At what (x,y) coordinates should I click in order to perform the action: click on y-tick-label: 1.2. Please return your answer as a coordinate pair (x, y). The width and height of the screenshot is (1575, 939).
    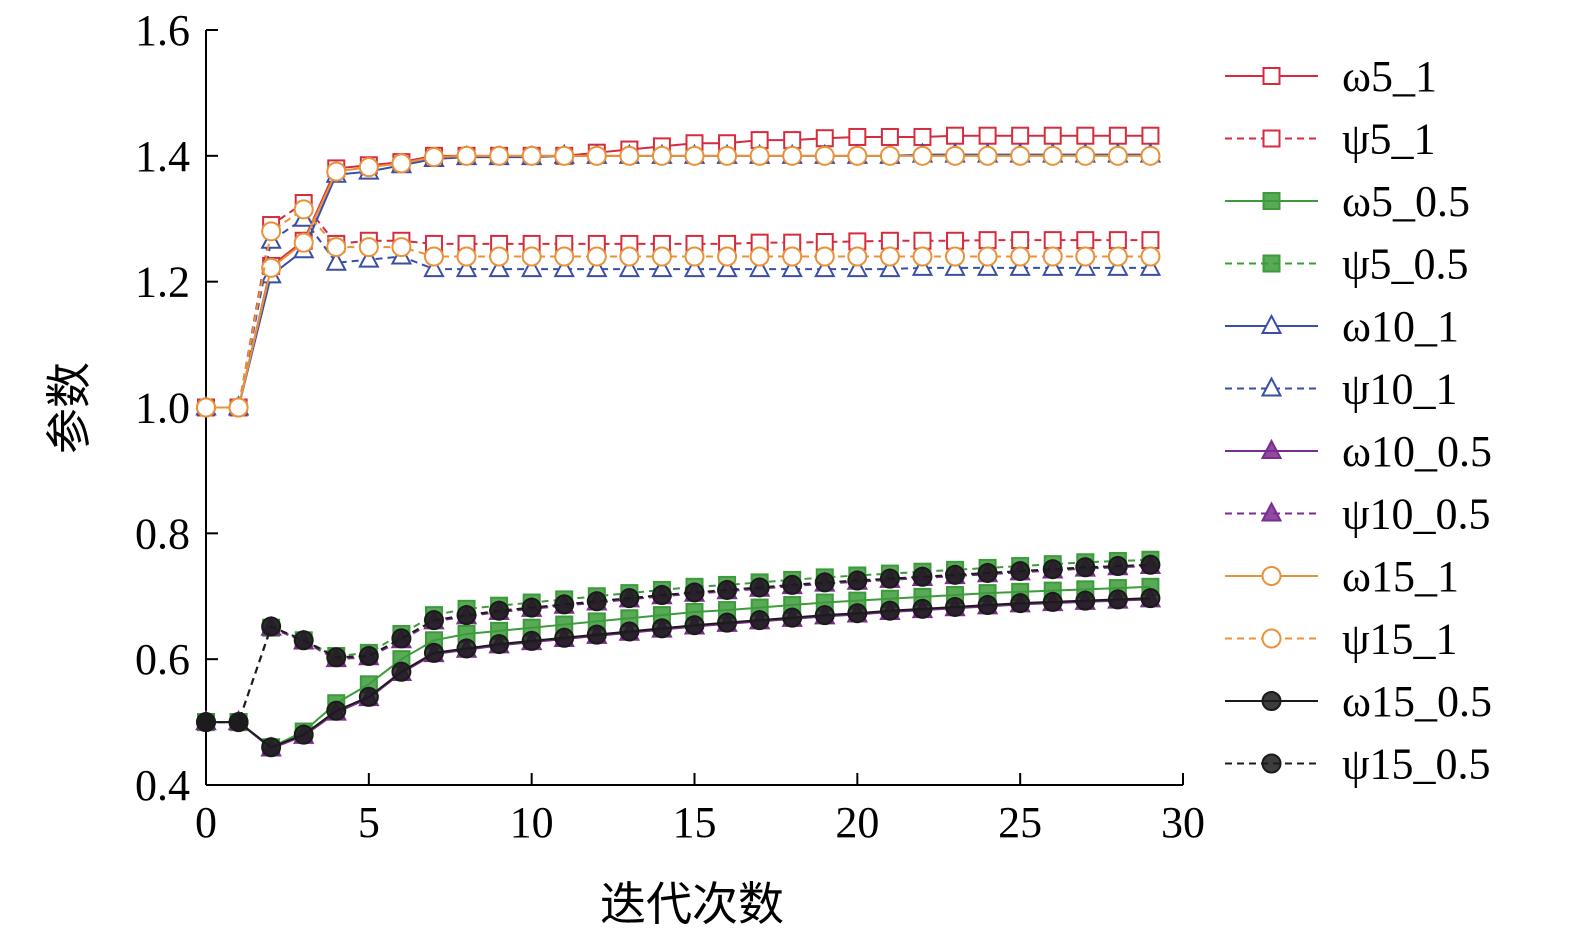
    Looking at the image, I should click on (162, 282).